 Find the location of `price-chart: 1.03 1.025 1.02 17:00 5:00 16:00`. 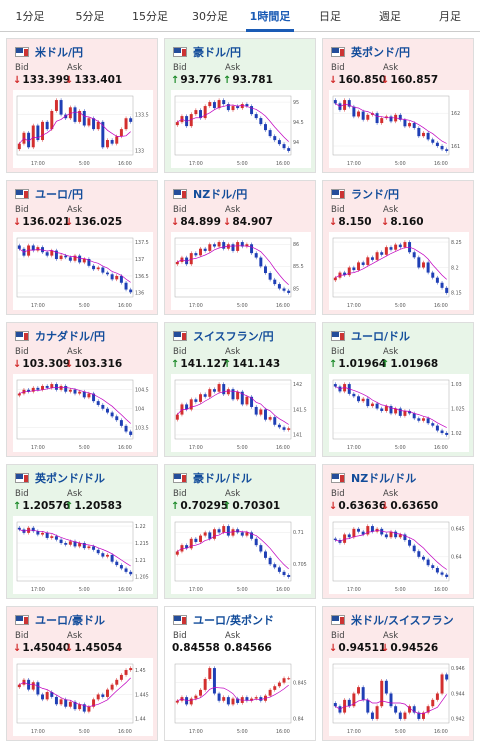

price-chart: 1.03 1.025 1.02 17:00 5:00 16:00 is located at coordinates (399, 413).